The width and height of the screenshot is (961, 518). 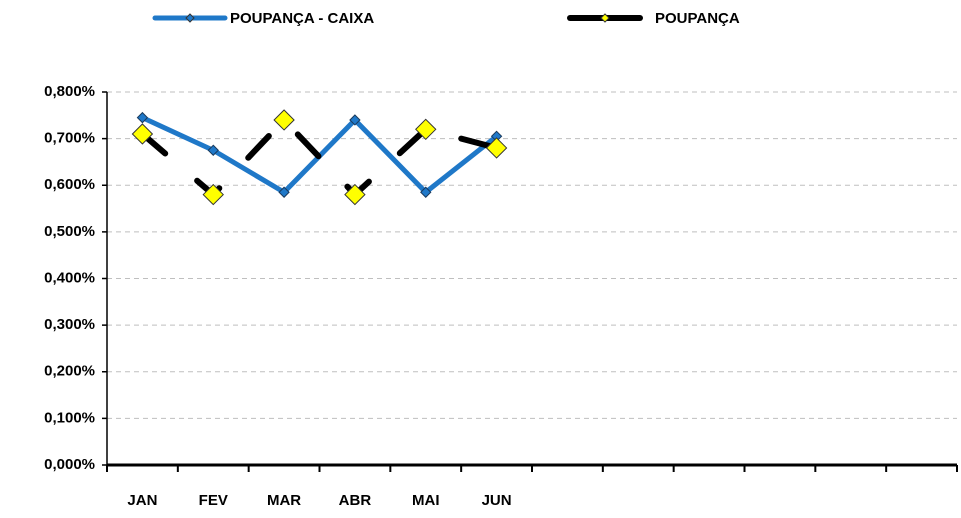 What do you see at coordinates (697, 18) in the screenshot?
I see `legend-label: POUPANÇA` at bounding box center [697, 18].